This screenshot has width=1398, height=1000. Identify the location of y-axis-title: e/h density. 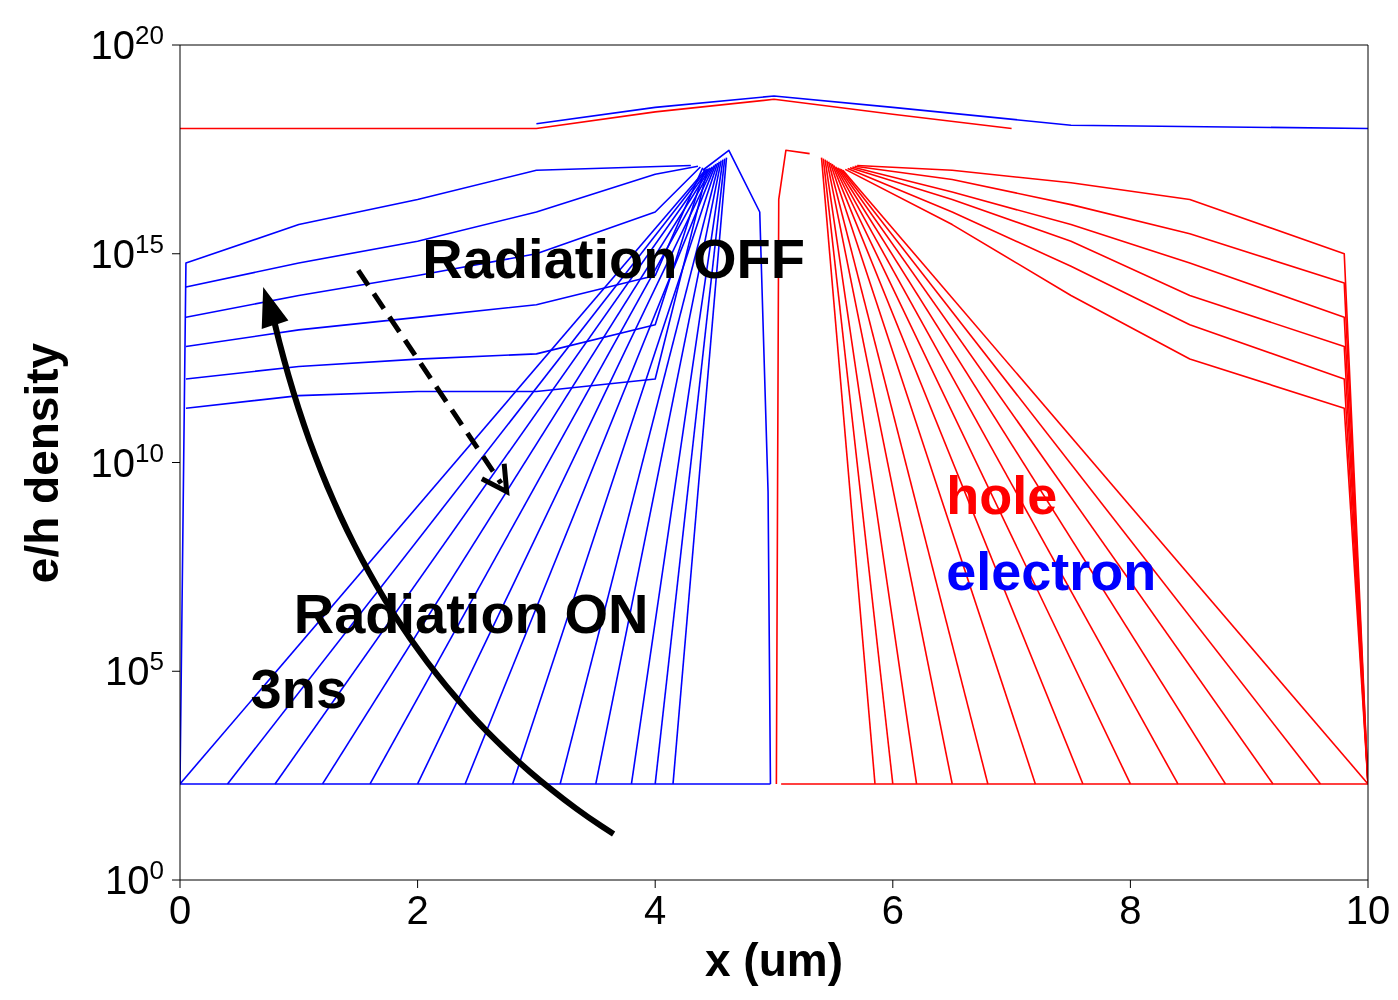
(42, 462).